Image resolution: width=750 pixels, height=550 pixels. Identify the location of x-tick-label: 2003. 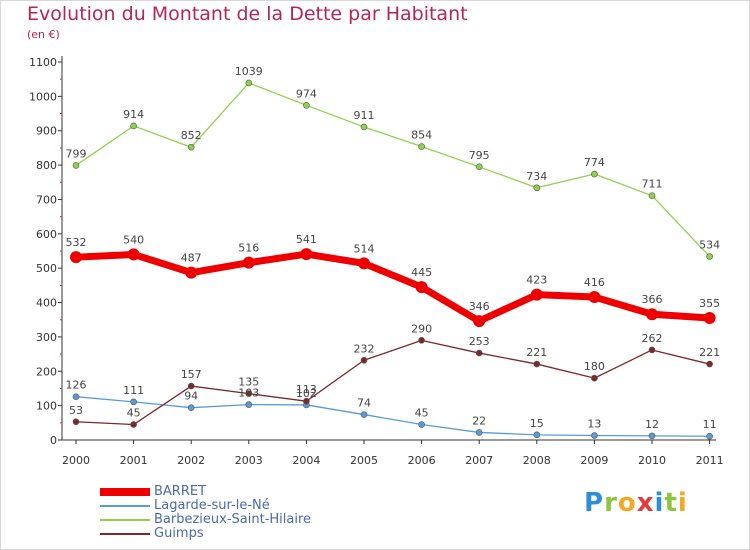
(249, 460).